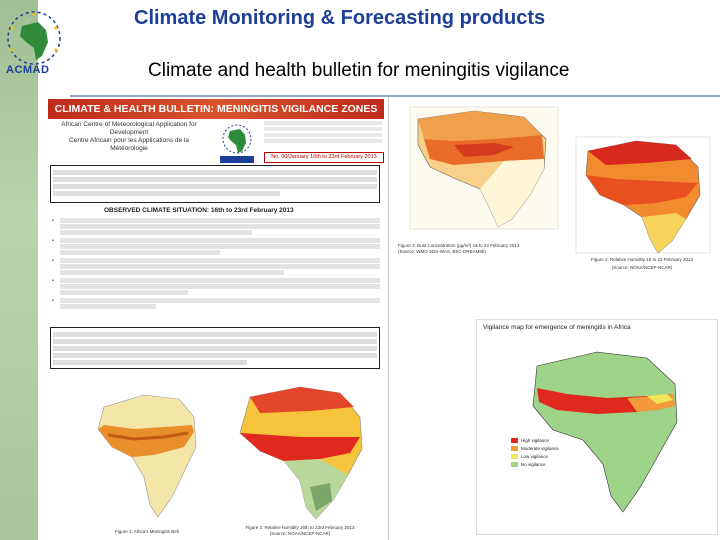 The height and width of the screenshot is (540, 720). Describe the element at coordinates (442, 251) in the screenshot. I see `dust-source: (Source: WMO SDS-WAS, BSC-DREAM8b)` at that location.